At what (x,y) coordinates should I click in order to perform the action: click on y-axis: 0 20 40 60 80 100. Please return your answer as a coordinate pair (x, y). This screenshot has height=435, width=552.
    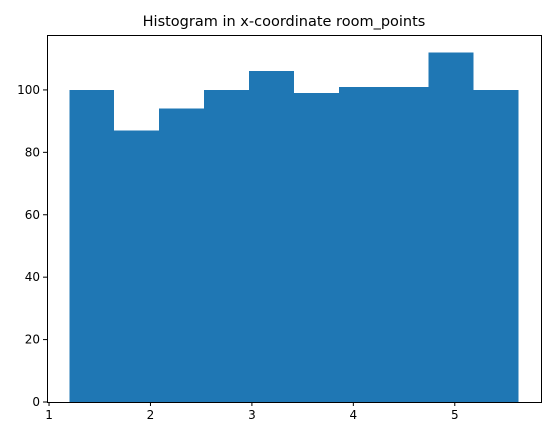
    Looking at the image, I should click on (32, 246).